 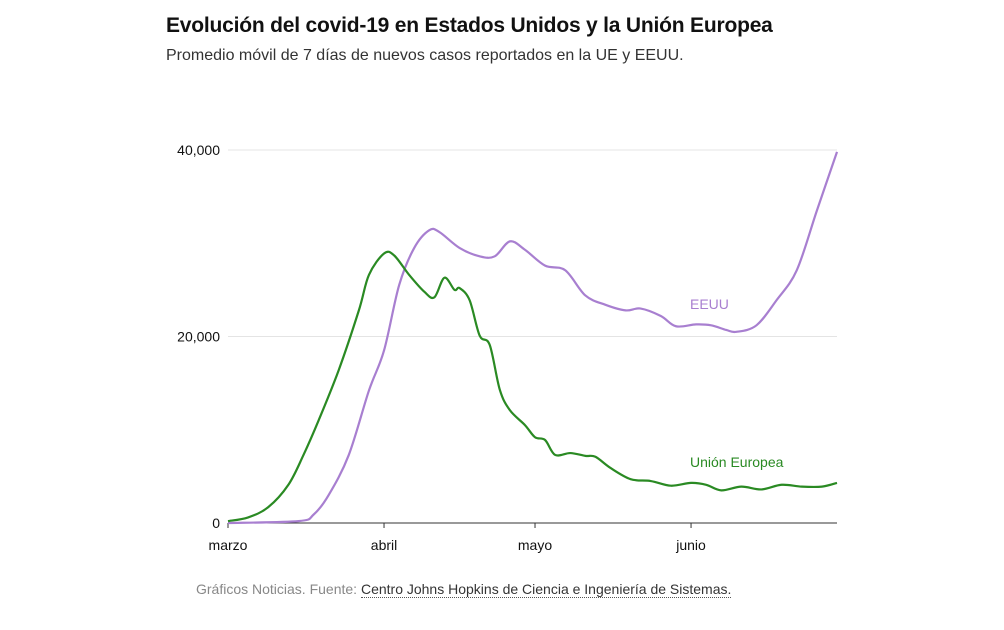 I want to click on x-tick-label: marzo, so click(x=228, y=545).